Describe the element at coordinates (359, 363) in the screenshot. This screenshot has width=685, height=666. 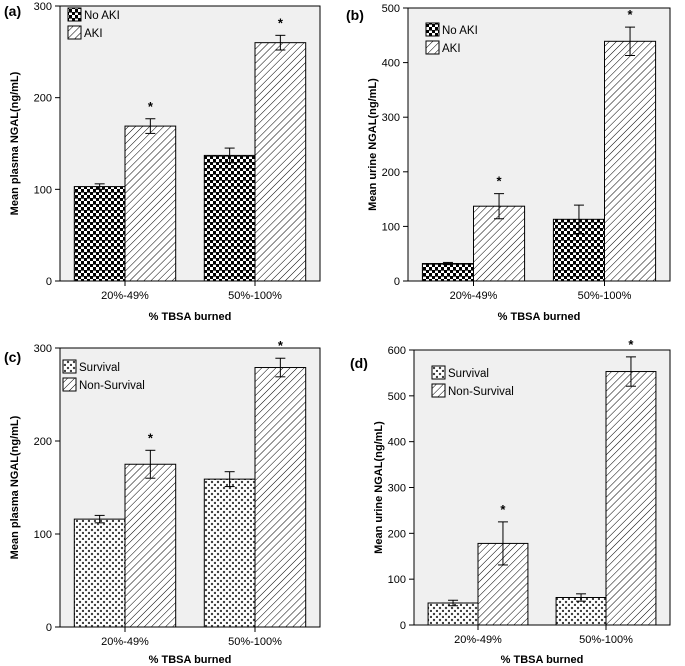
I see `panel-label: (d)` at that location.